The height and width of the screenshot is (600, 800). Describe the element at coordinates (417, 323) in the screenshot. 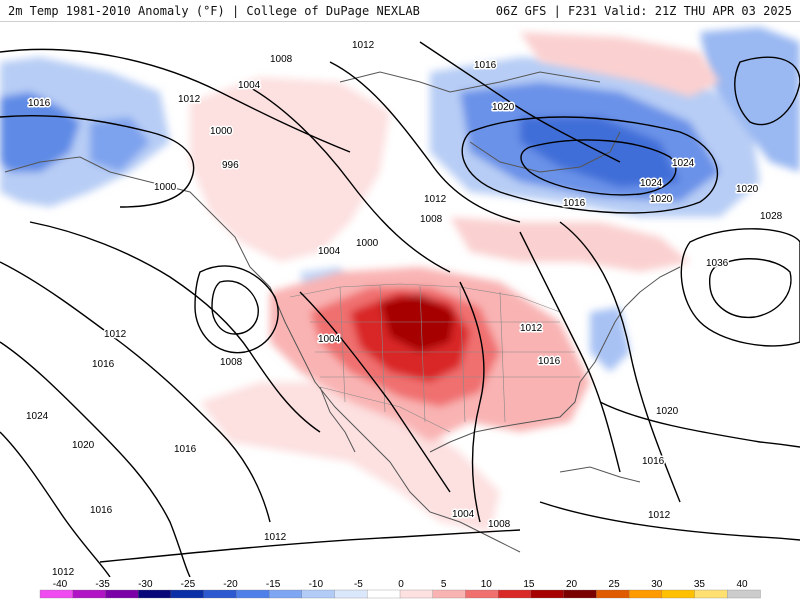

I see `warm-area-plains-core` at that location.